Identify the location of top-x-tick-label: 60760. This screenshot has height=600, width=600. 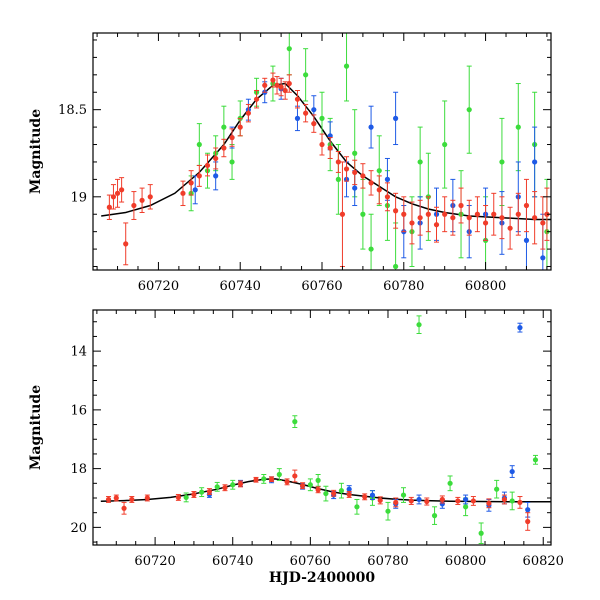
(321, 286).